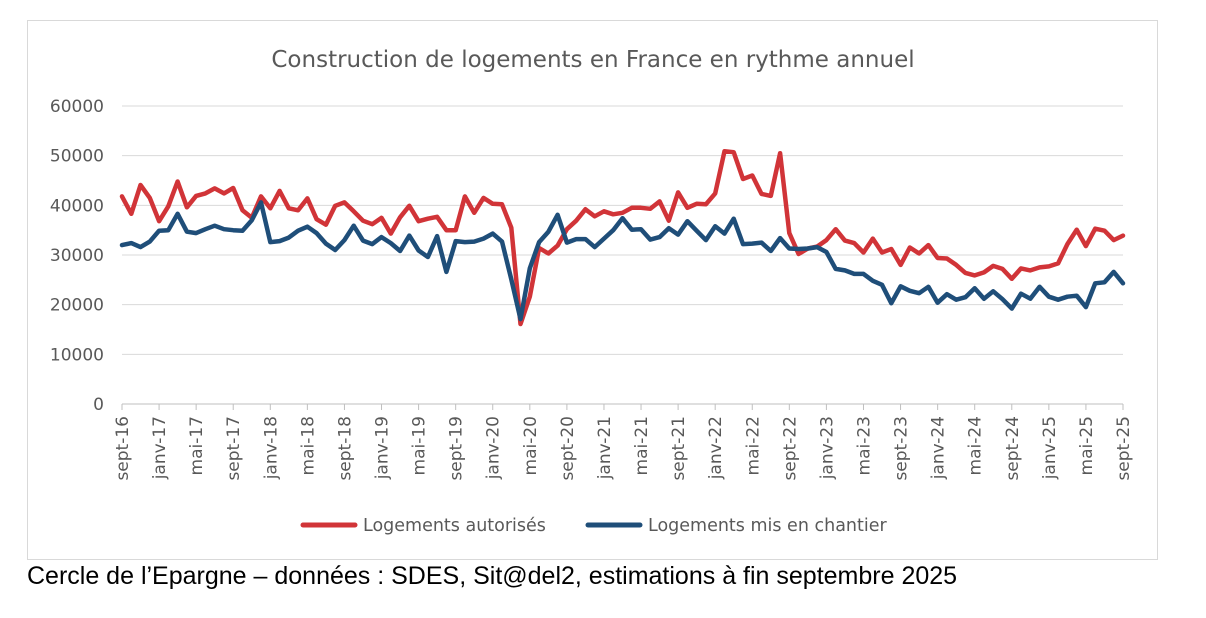 This screenshot has width=1206, height=618. What do you see at coordinates (77, 355) in the screenshot?
I see `y-tick-label: 10000` at bounding box center [77, 355].